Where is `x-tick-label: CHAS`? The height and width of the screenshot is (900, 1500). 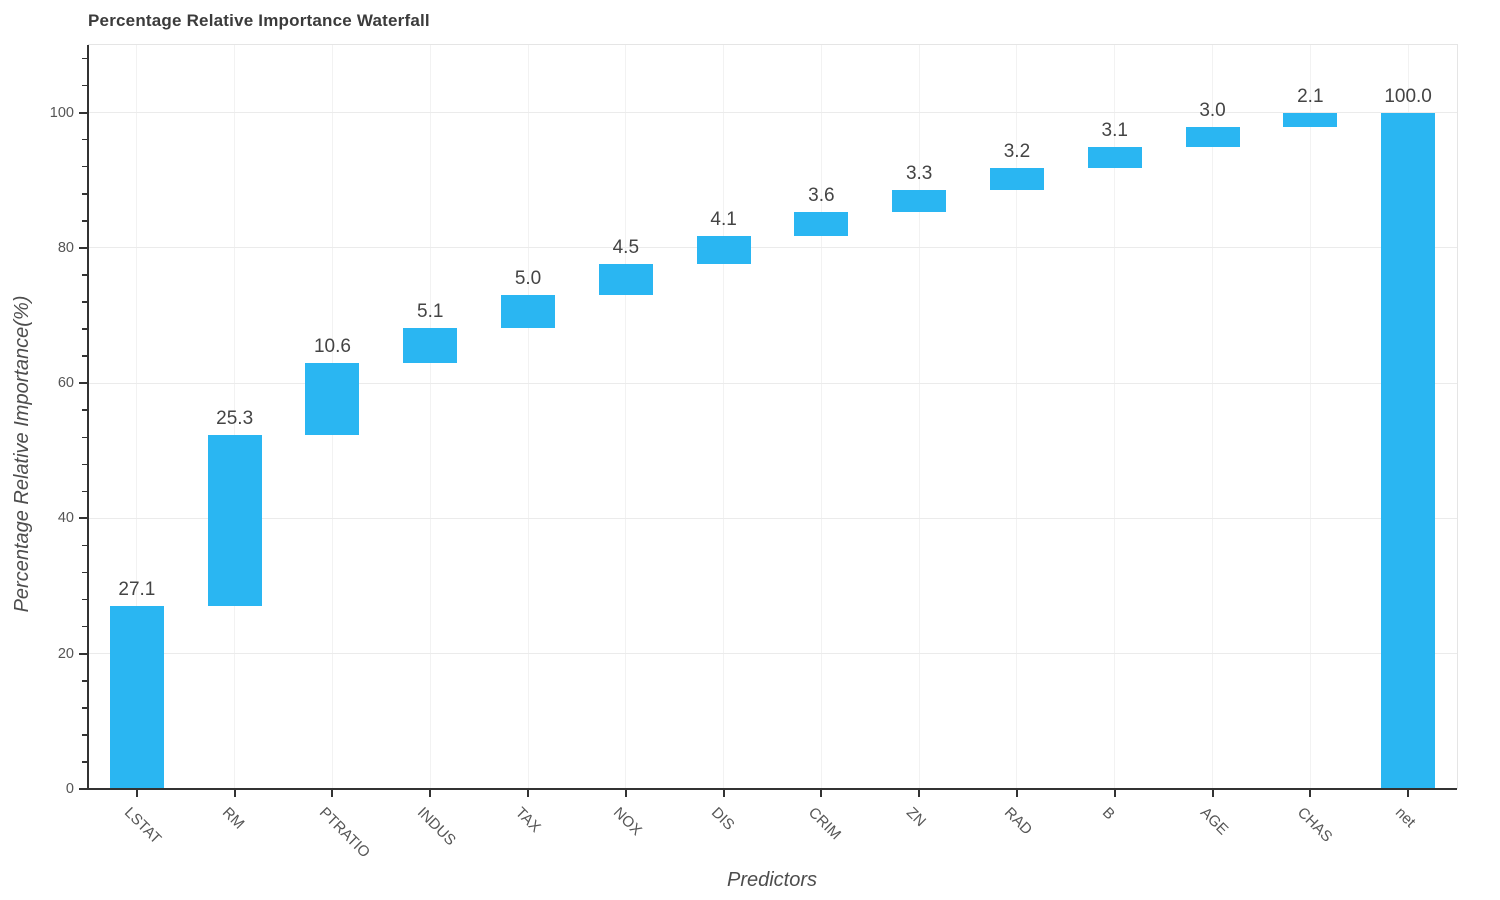 x-tick-label: CHAS is located at coordinates (1315, 825).